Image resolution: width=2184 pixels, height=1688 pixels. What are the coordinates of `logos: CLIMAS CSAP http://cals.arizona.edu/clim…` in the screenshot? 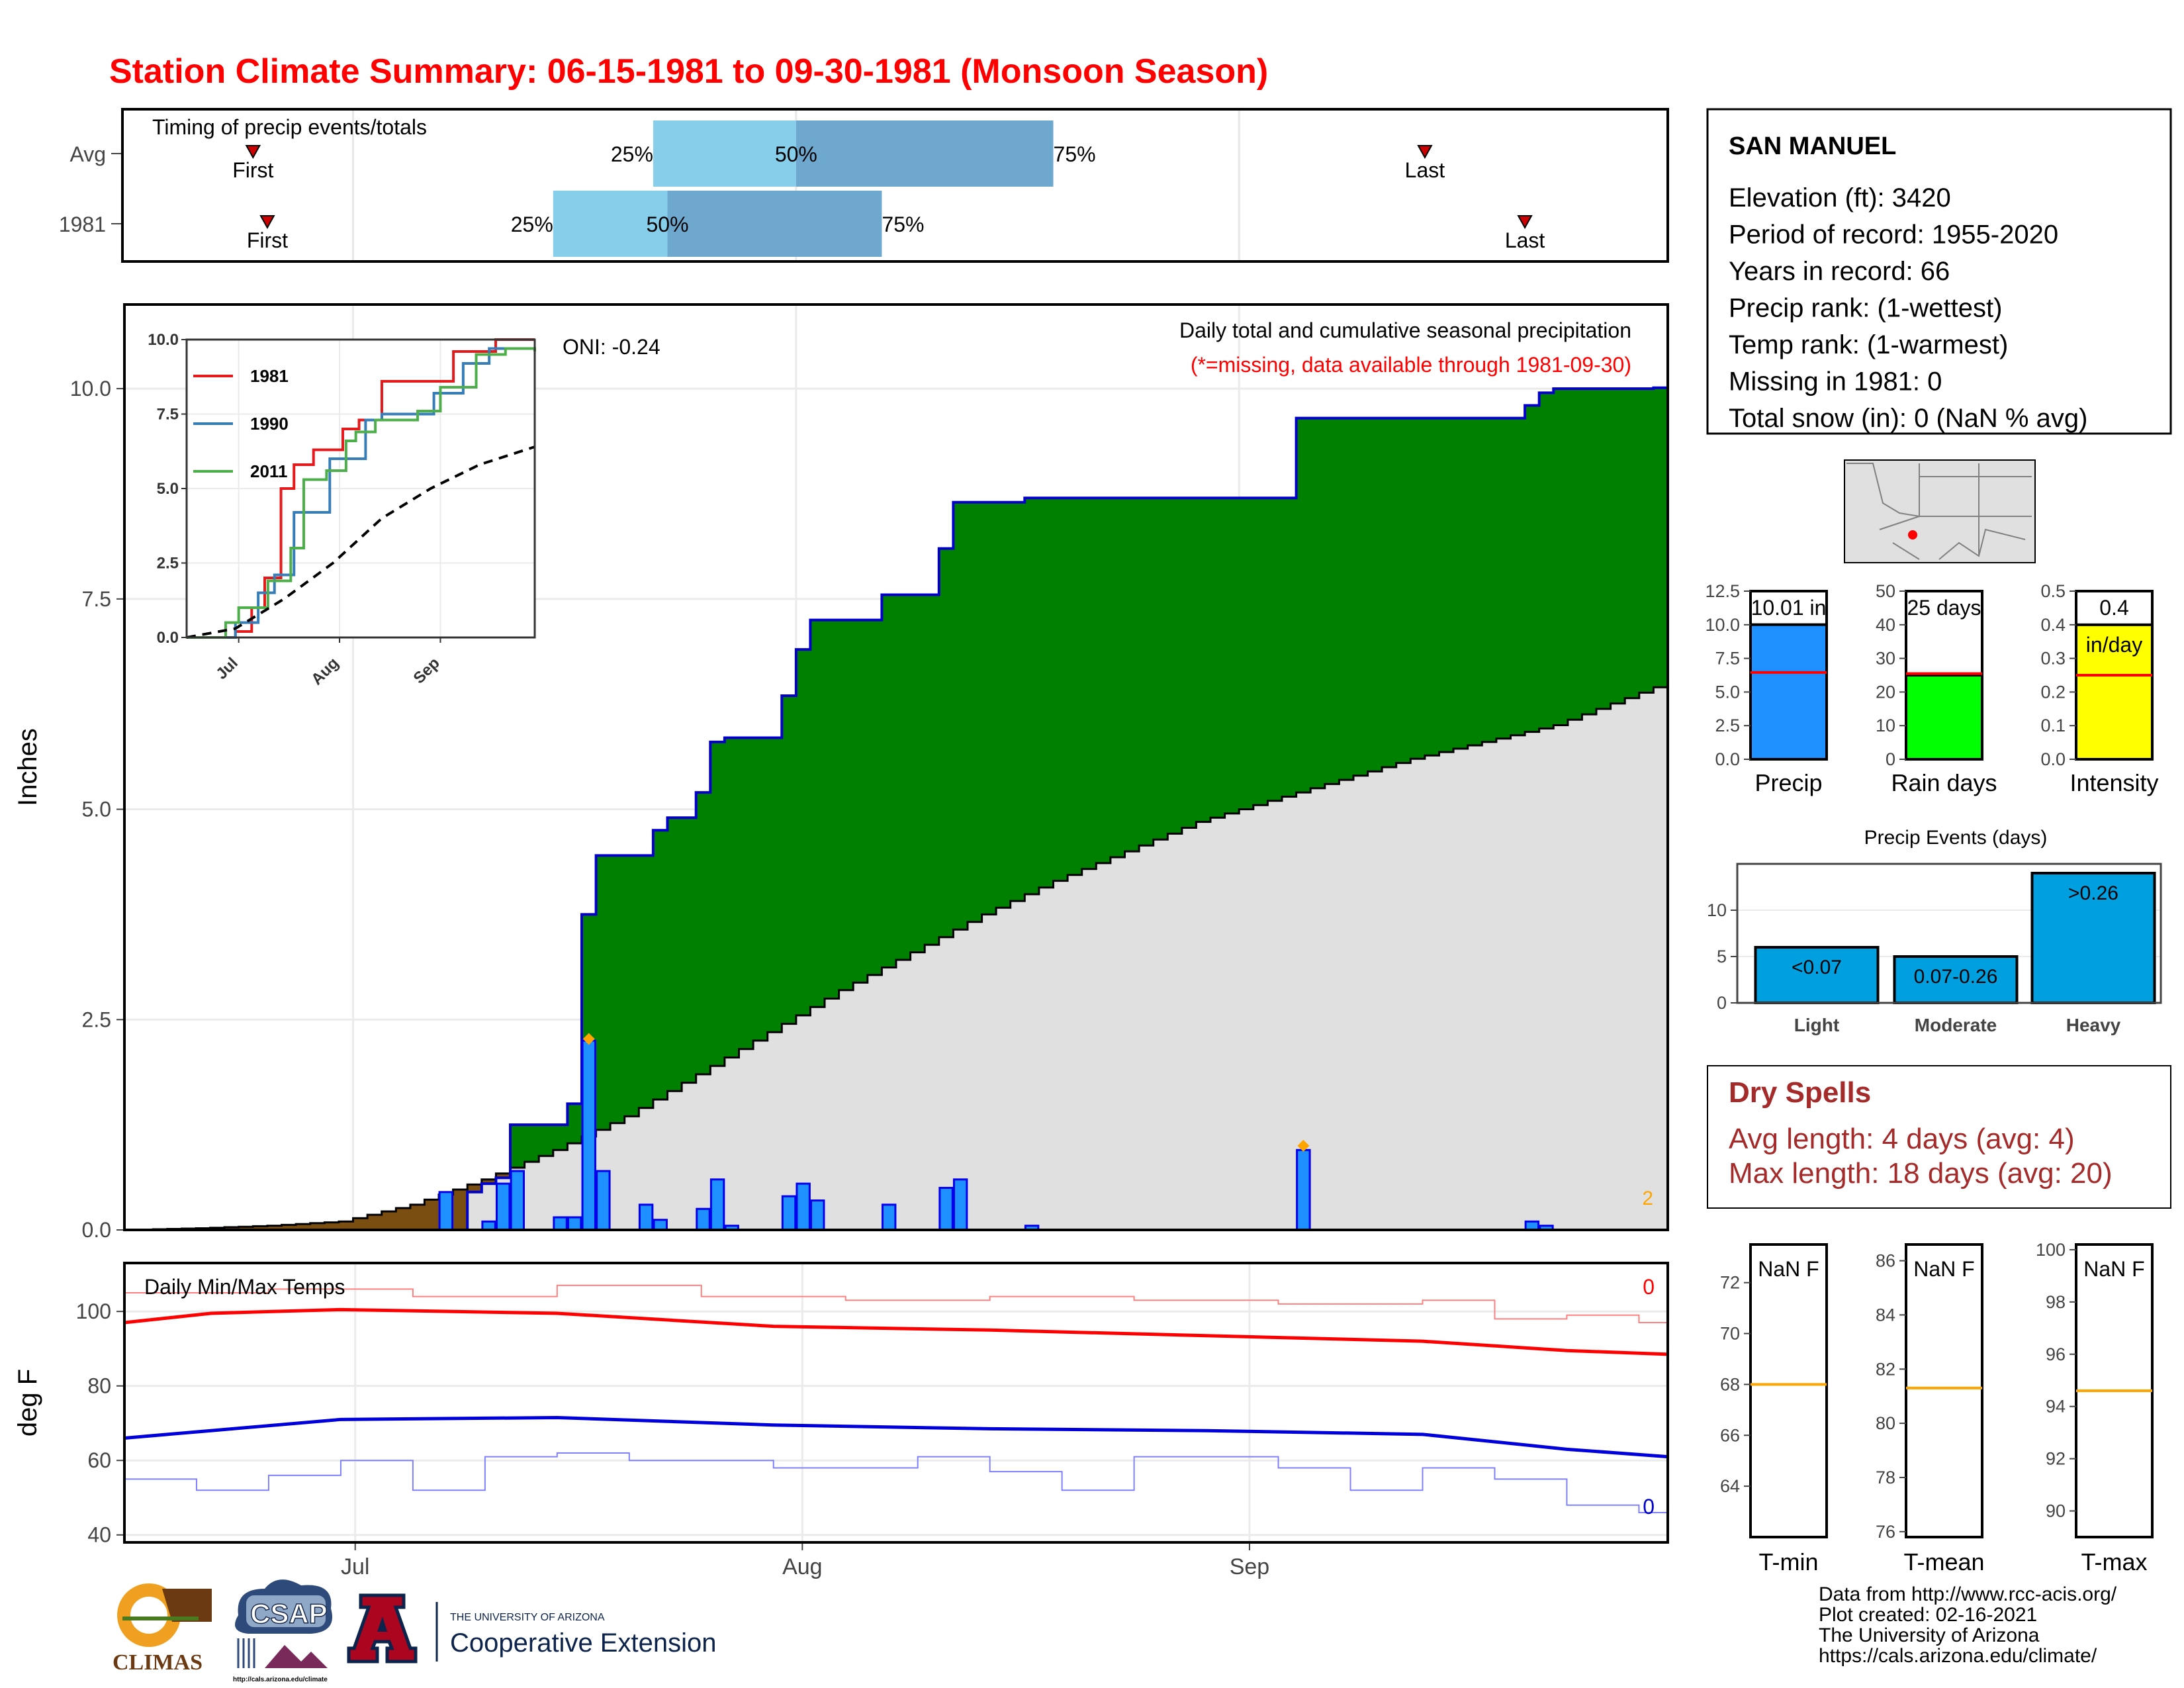 It's located at (414, 1631).